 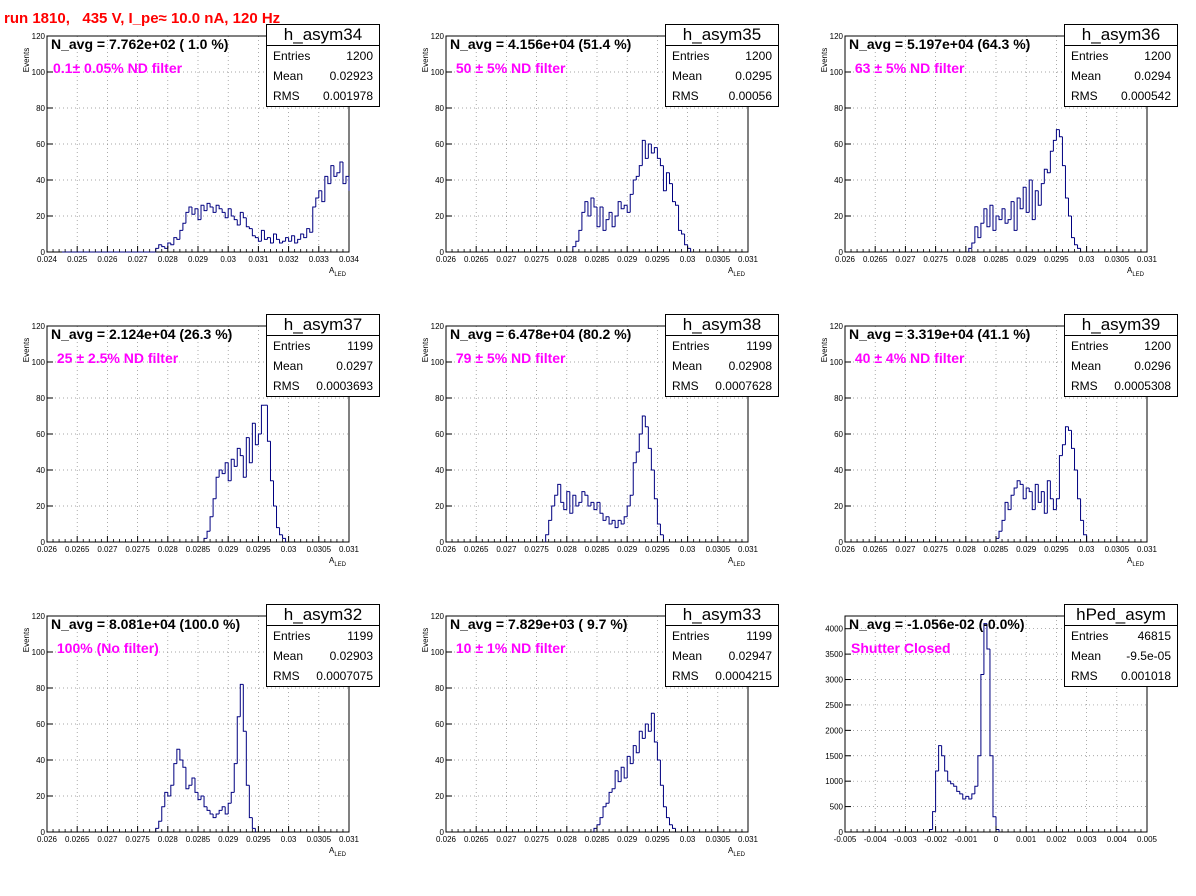 What do you see at coordinates (288, 366) in the screenshot?
I see `stats-label: Mean` at bounding box center [288, 366].